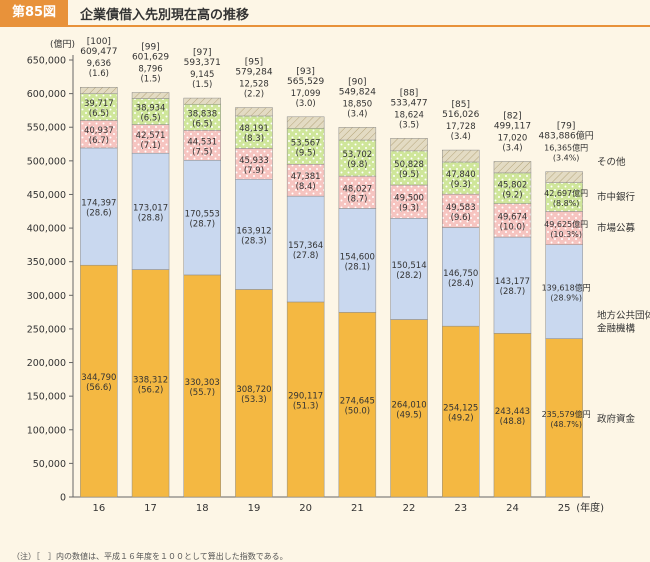 Image resolution: width=650 pixels, height=562 pixels. Describe the element at coordinates (165, 15) in the screenshot. I see `chart-title: 企業債借入先別現在高の推移` at that location.